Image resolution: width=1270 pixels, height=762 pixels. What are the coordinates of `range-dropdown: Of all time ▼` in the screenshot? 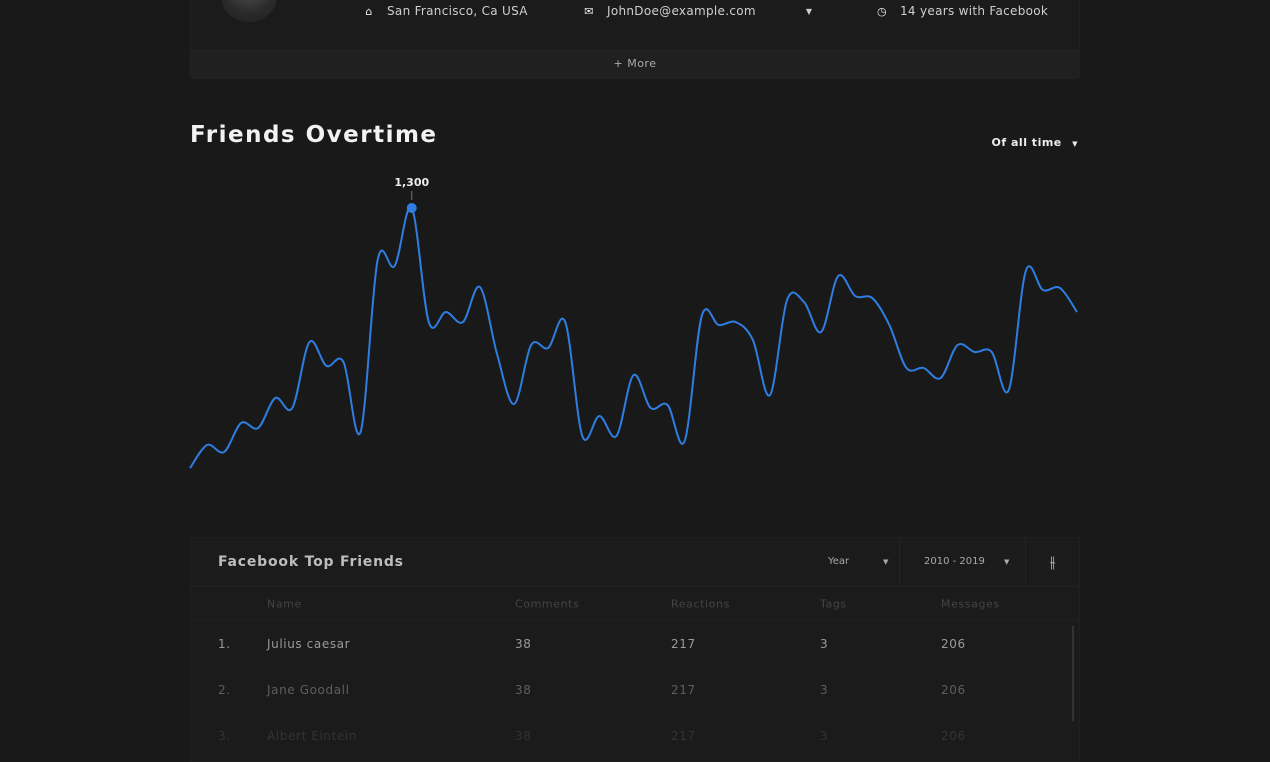 It's located at (1035, 142).